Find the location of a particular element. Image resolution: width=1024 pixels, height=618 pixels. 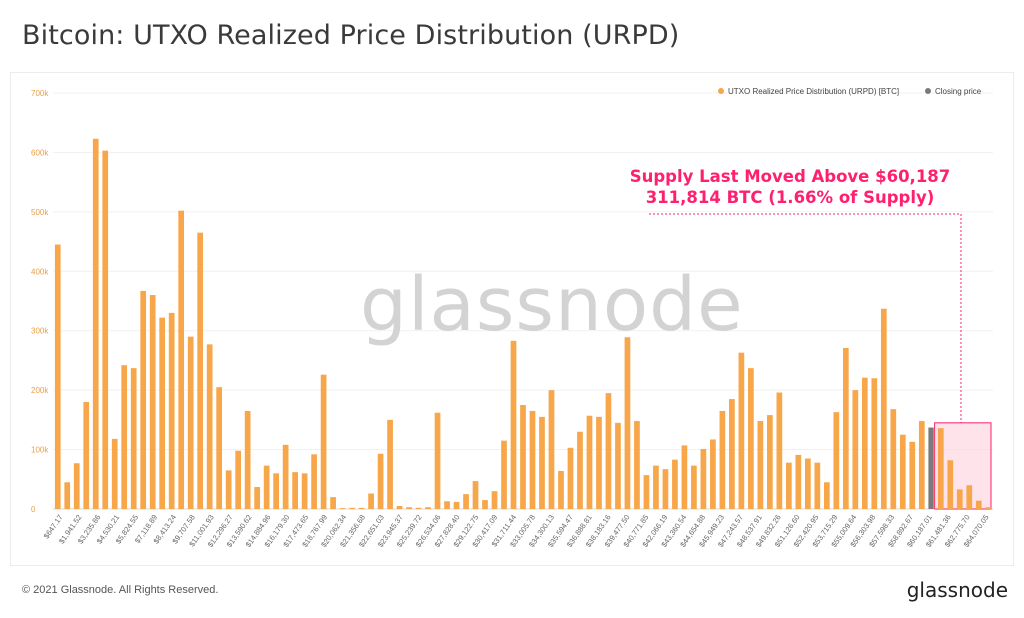

copyright-text: © 2021 Glassnode. All Rights Reserved. is located at coordinates (120, 590).